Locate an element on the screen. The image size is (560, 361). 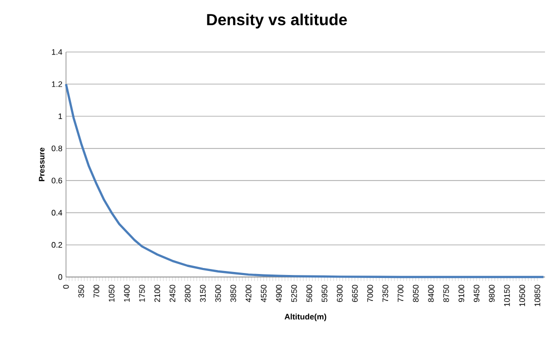
y-tick-label: 1.4 is located at coordinates (57, 52).